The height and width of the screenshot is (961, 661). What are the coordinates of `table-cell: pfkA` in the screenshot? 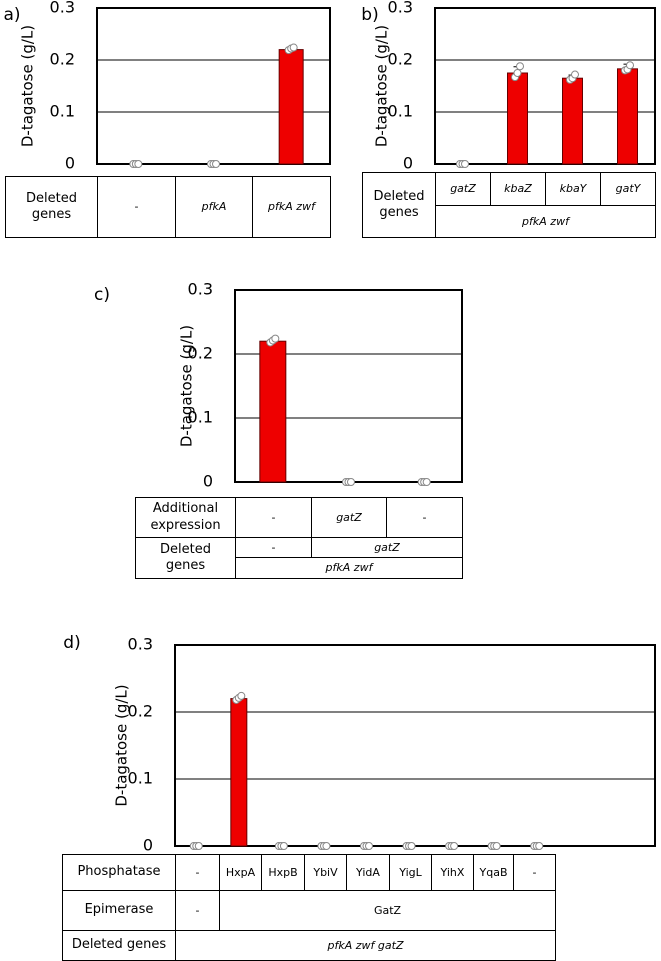 It's located at (214, 207).